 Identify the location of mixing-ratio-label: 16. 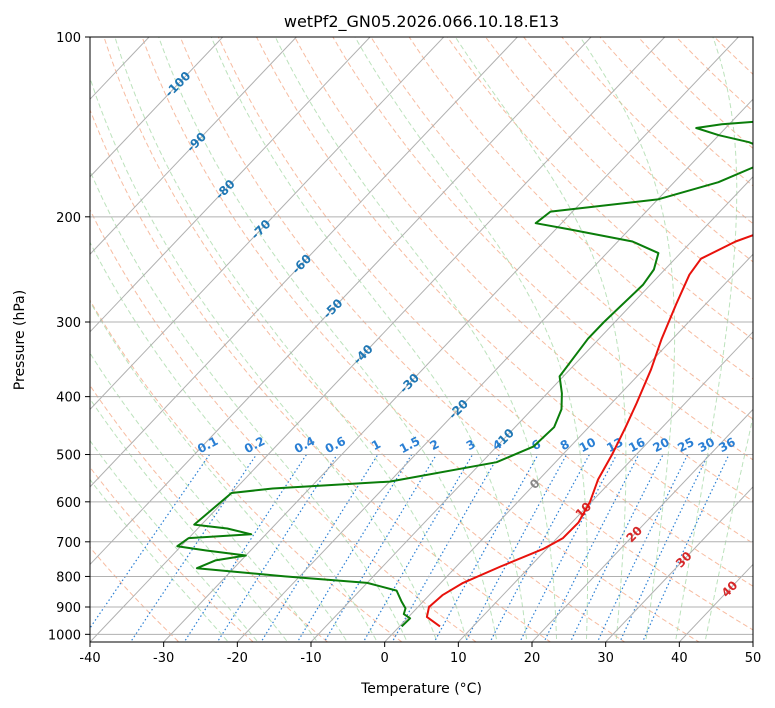
(636, 445).